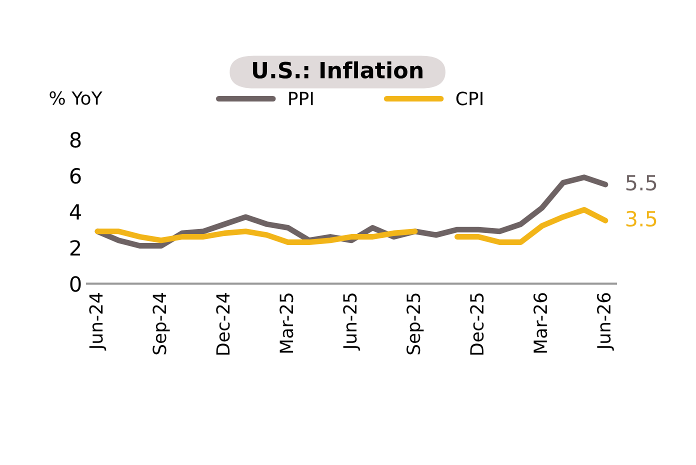 The image size is (696, 465). I want to click on annotation: 5.5, so click(641, 183).